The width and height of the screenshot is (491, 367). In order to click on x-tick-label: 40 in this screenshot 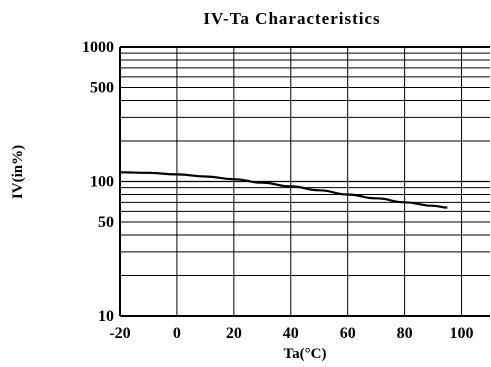, I will do `click(291, 333)`.